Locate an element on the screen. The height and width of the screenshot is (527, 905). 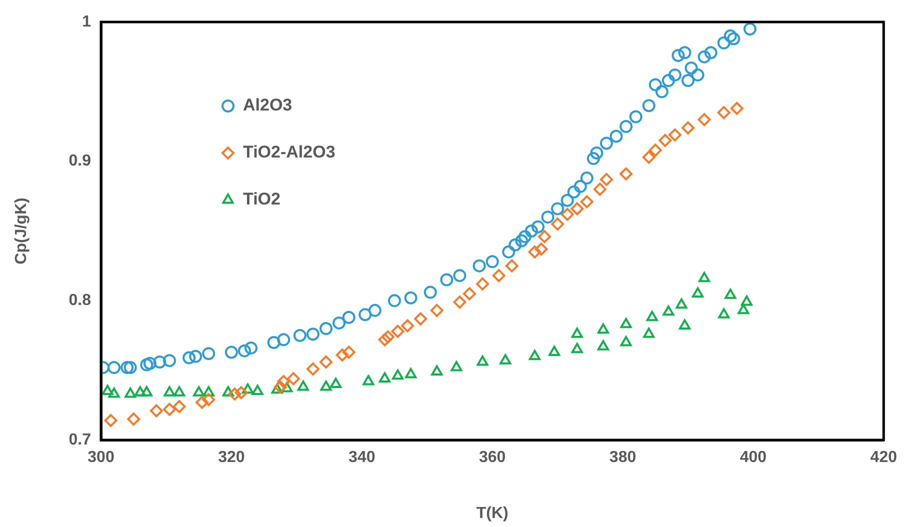
x-tick-label: 300 is located at coordinates (101, 457).